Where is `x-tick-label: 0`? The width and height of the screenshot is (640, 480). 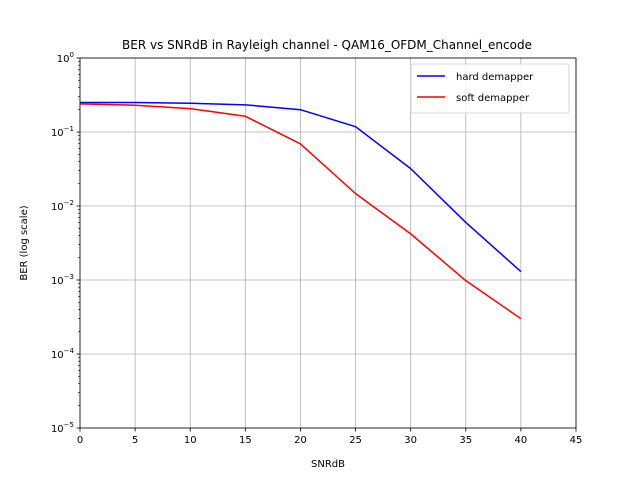 x-tick-label: 0 is located at coordinates (80, 440).